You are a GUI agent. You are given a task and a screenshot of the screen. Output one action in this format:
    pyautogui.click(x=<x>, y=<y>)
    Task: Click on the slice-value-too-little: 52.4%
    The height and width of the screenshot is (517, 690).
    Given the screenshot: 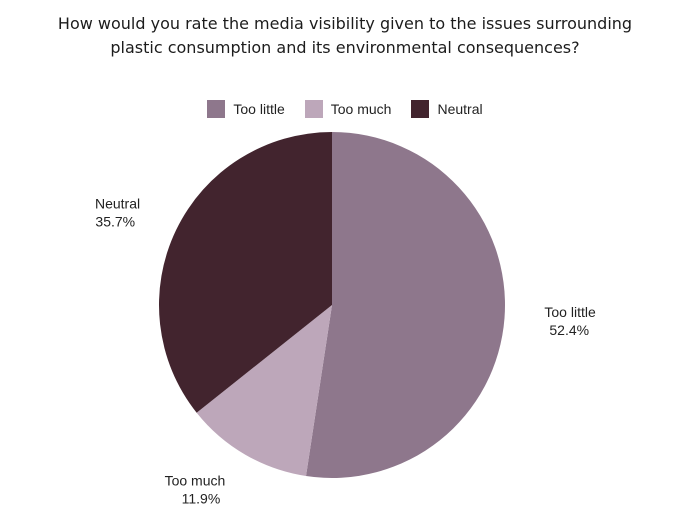 What is the action you would take?
    pyautogui.click(x=569, y=330)
    